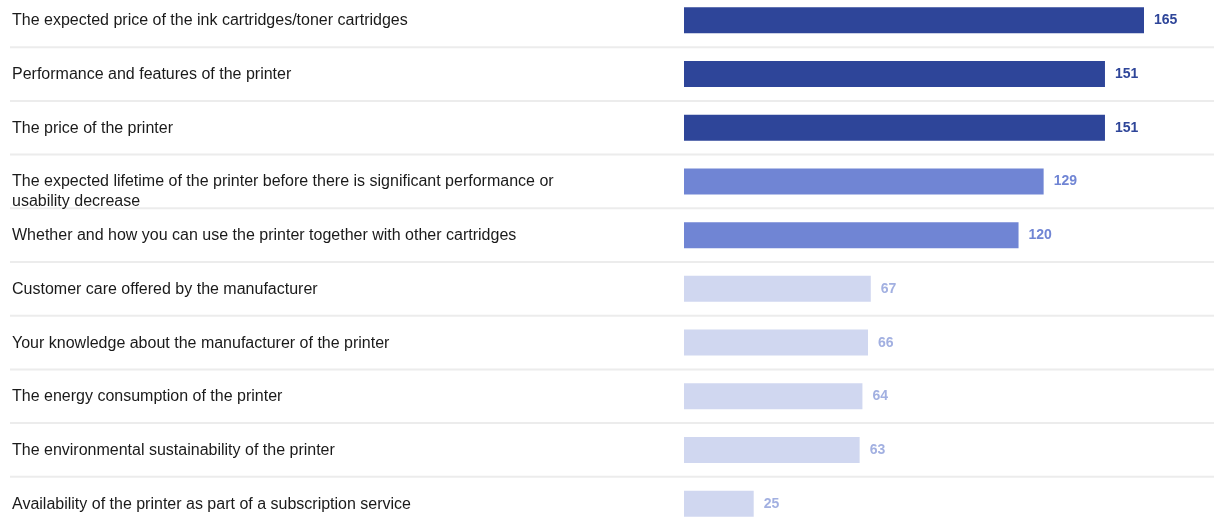  What do you see at coordinates (880, 395) in the screenshot?
I see `data-label: 64` at bounding box center [880, 395].